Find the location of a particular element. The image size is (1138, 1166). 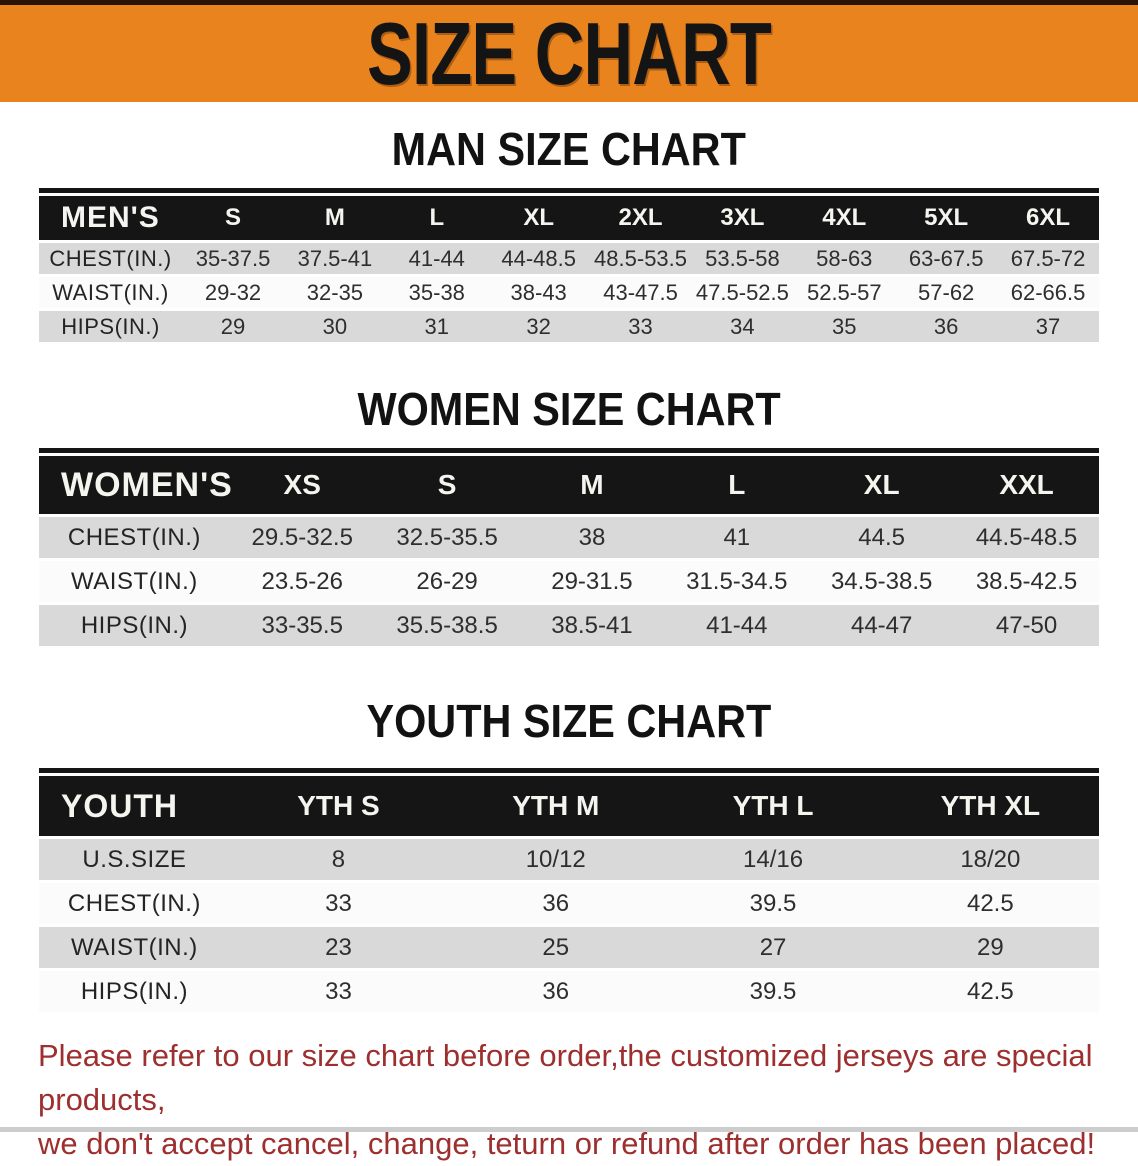

size-value-cell: 44.5-48.5 is located at coordinates (1026, 537).